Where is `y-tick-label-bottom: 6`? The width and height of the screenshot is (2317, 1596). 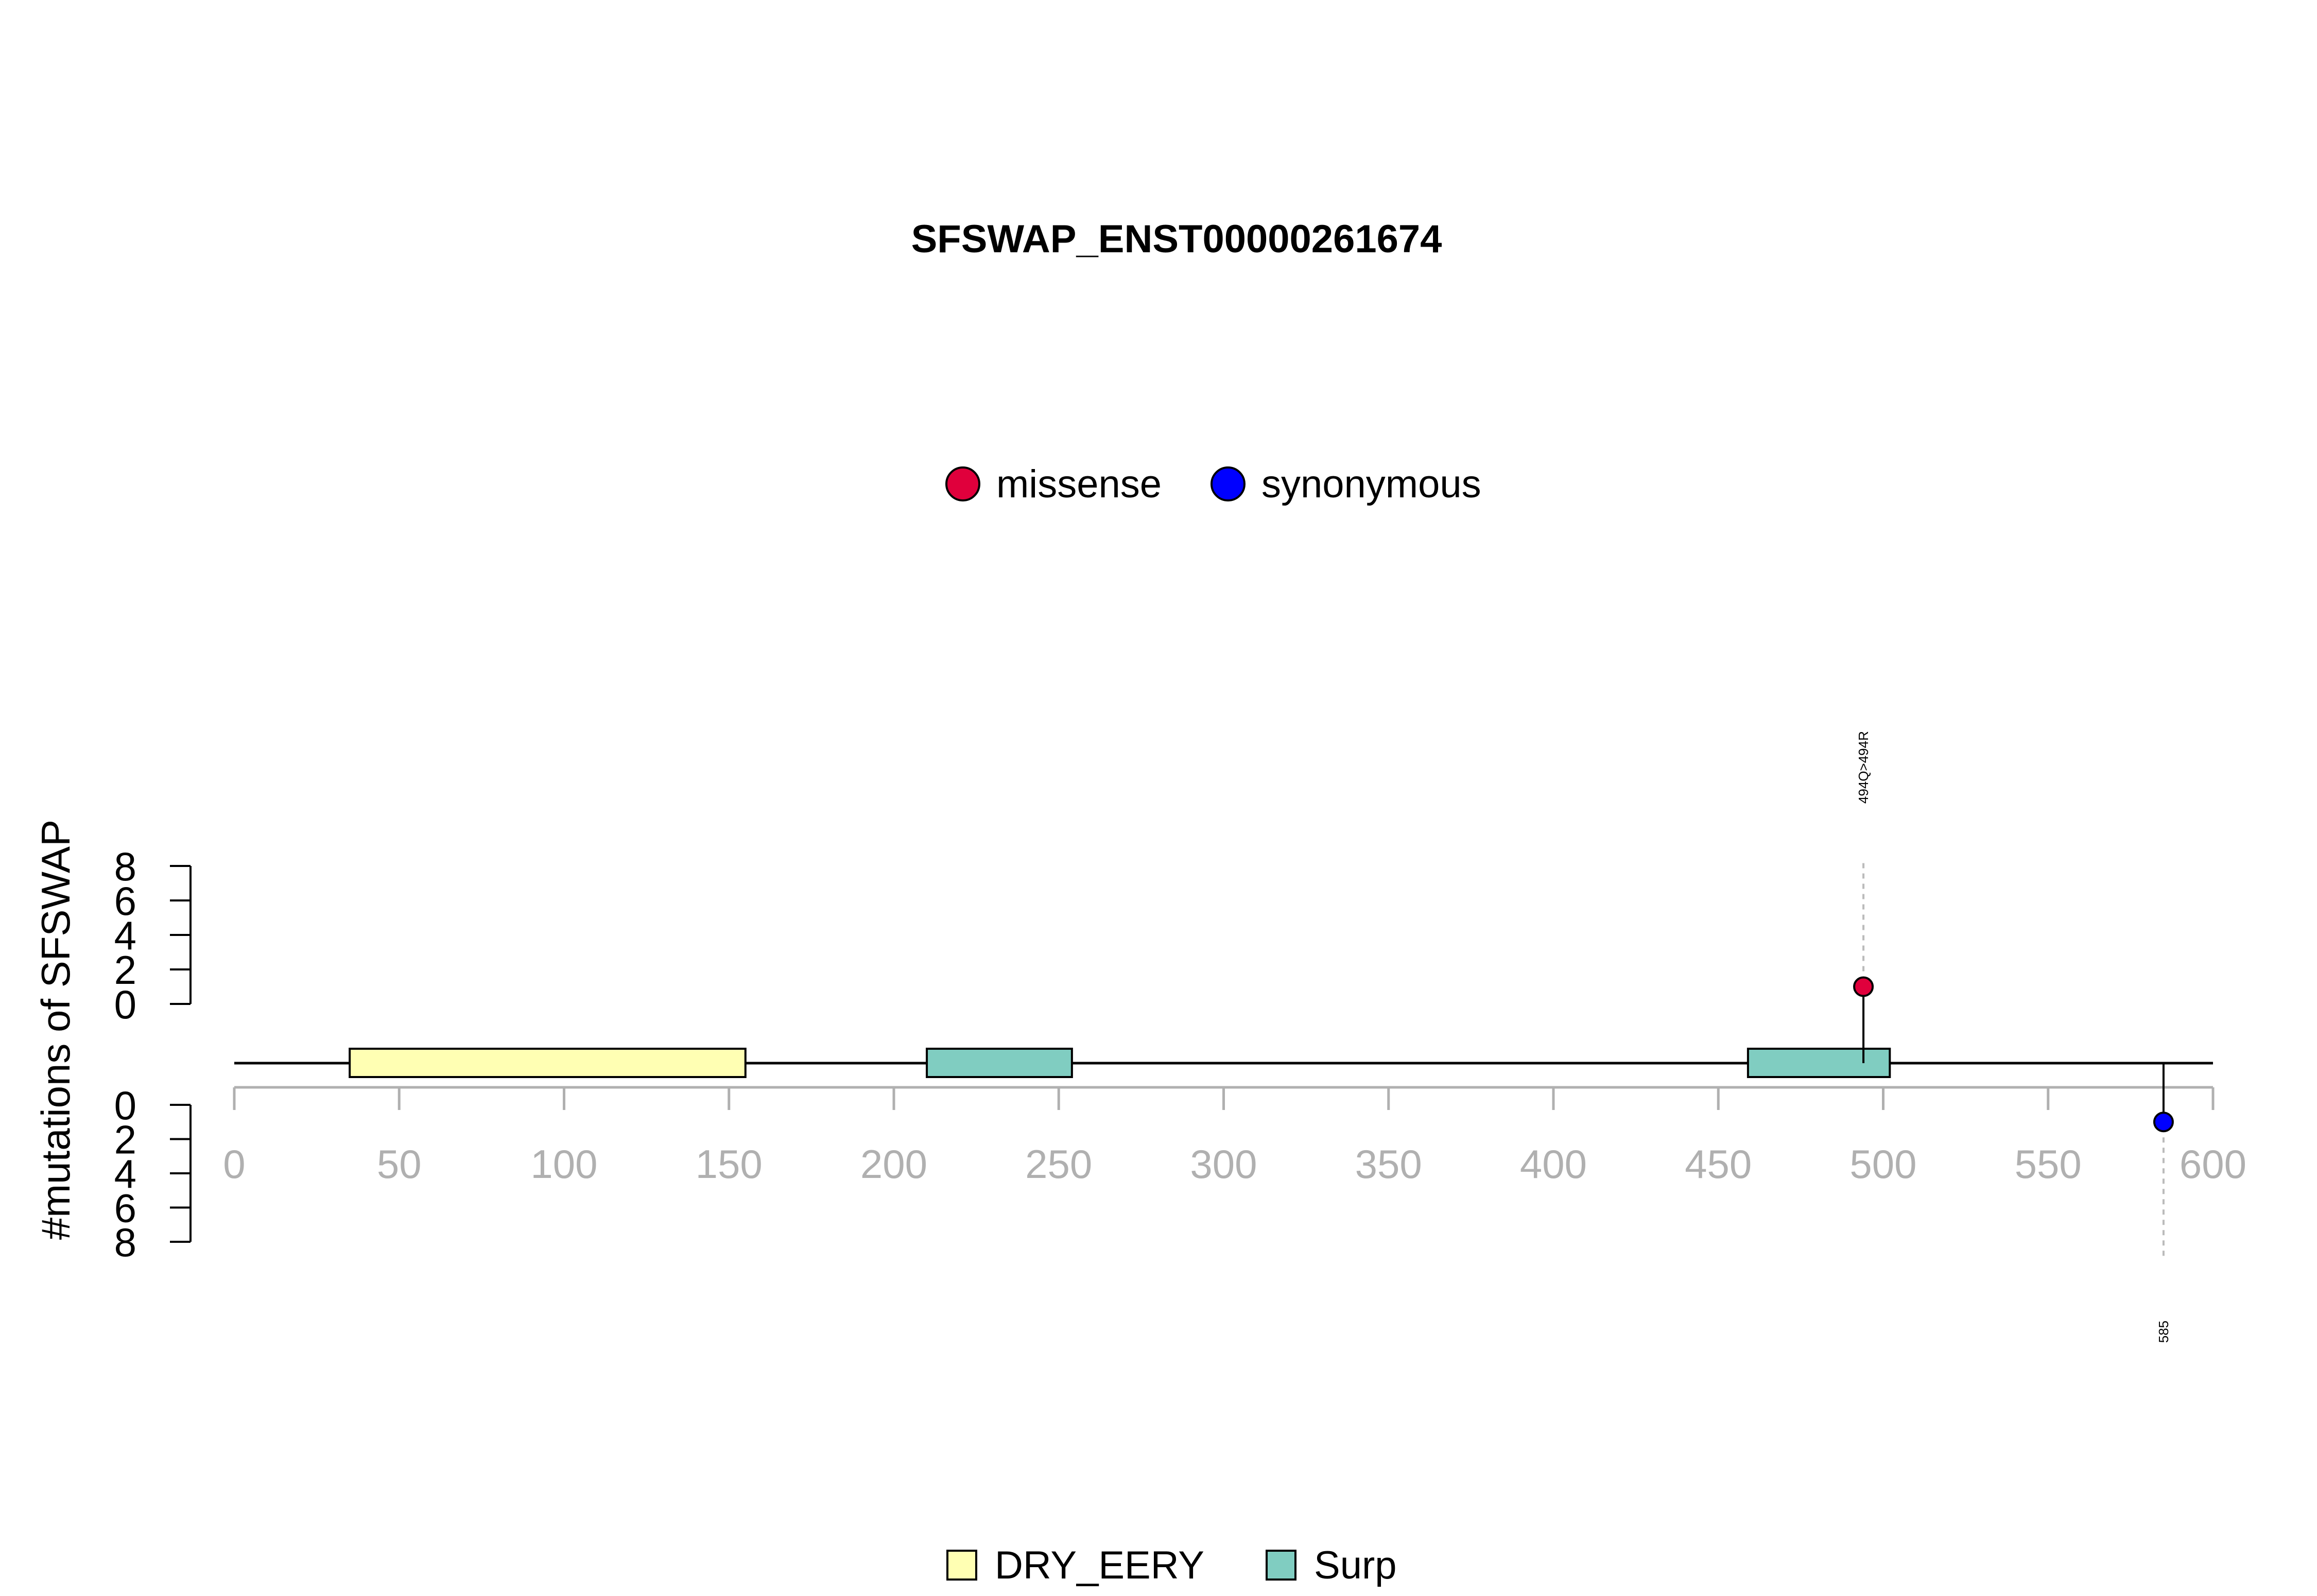 y-tick-label-bottom: 6 is located at coordinates (125, 1209).